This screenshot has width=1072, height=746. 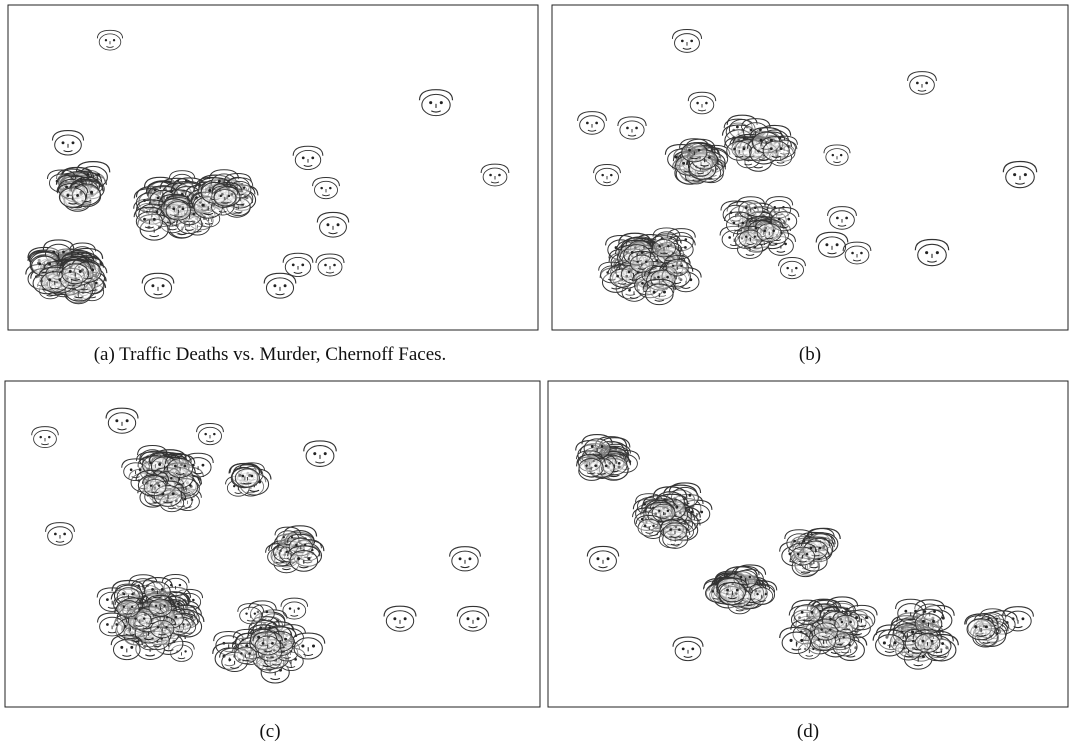 What do you see at coordinates (269, 731) in the screenshot?
I see `caption: (c)` at bounding box center [269, 731].